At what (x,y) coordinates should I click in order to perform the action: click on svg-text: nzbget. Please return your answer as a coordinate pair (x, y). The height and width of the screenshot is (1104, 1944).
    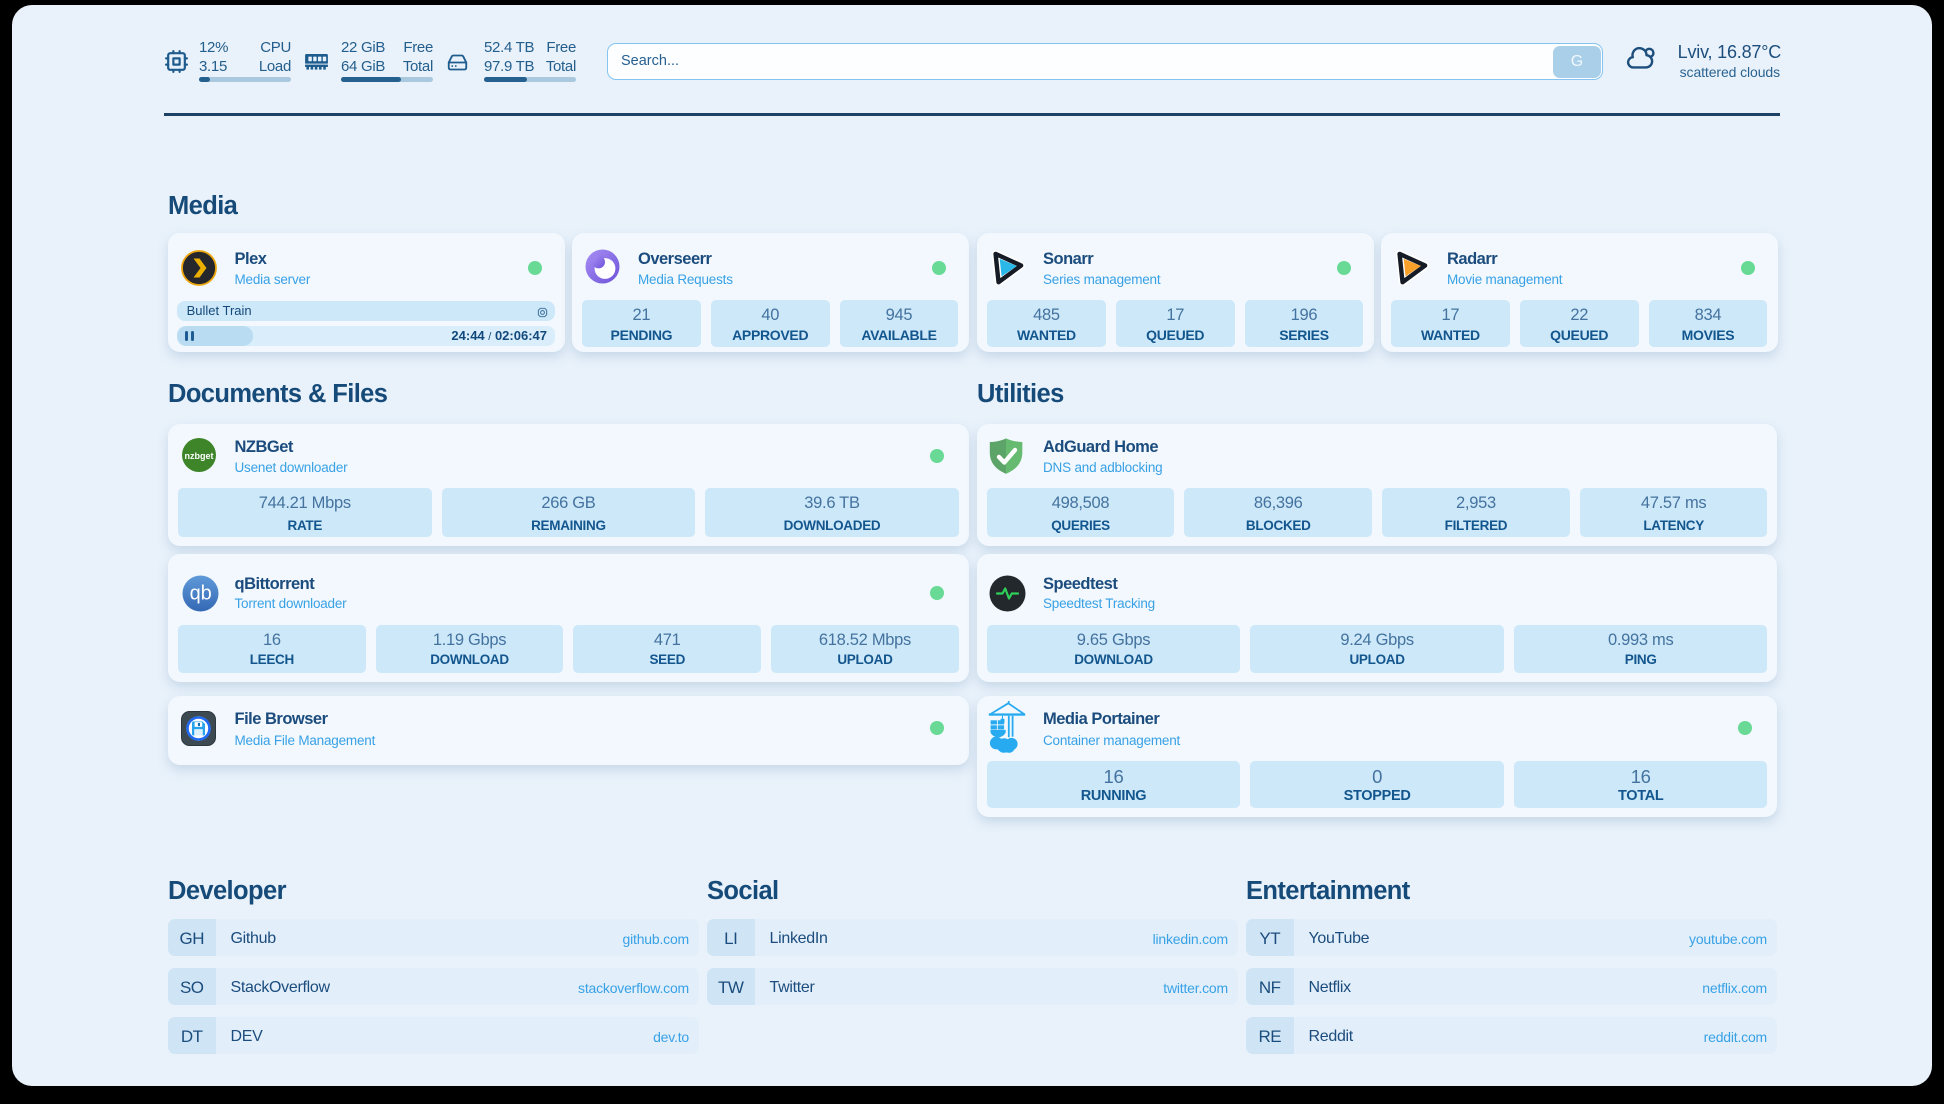
    Looking at the image, I should click on (199, 456).